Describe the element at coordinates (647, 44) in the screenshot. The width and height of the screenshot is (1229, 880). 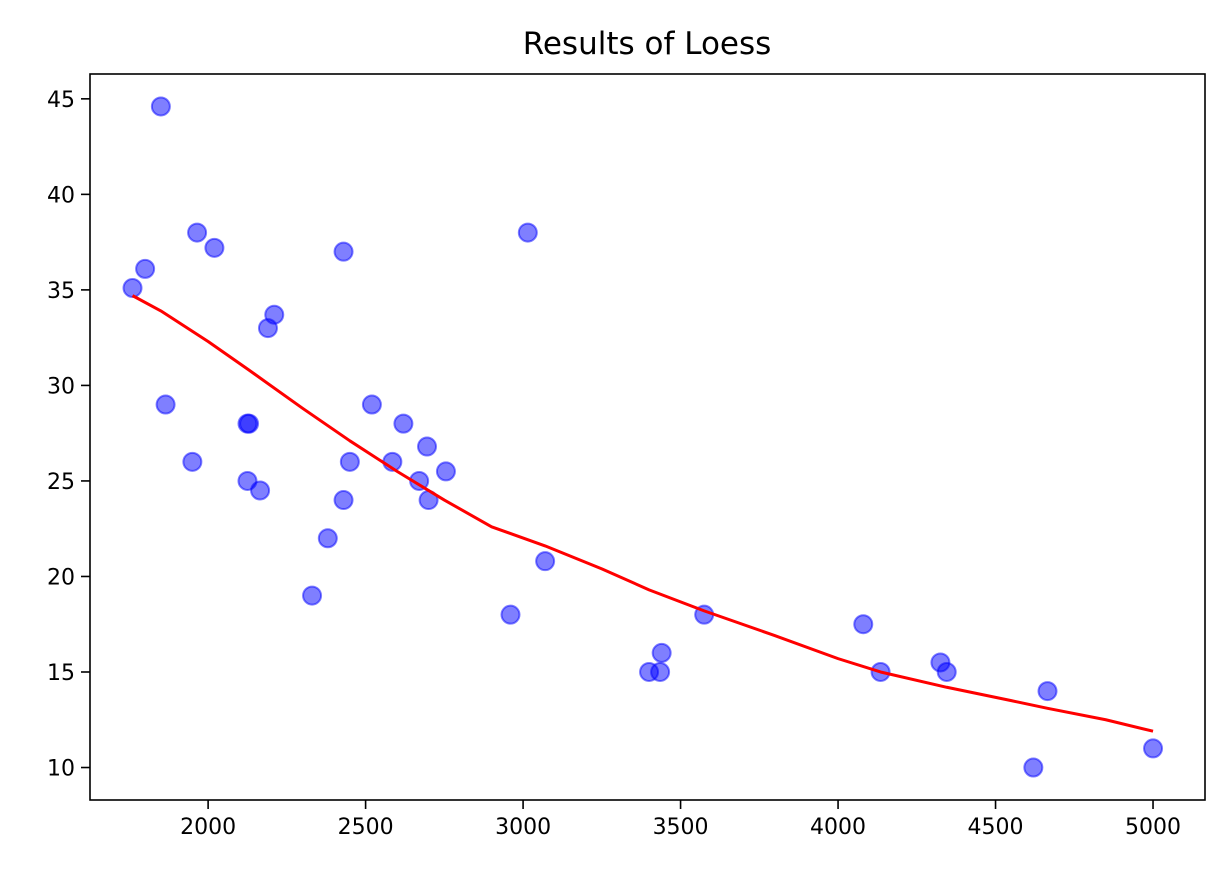
I see `chart-title: Results of Loess` at that location.